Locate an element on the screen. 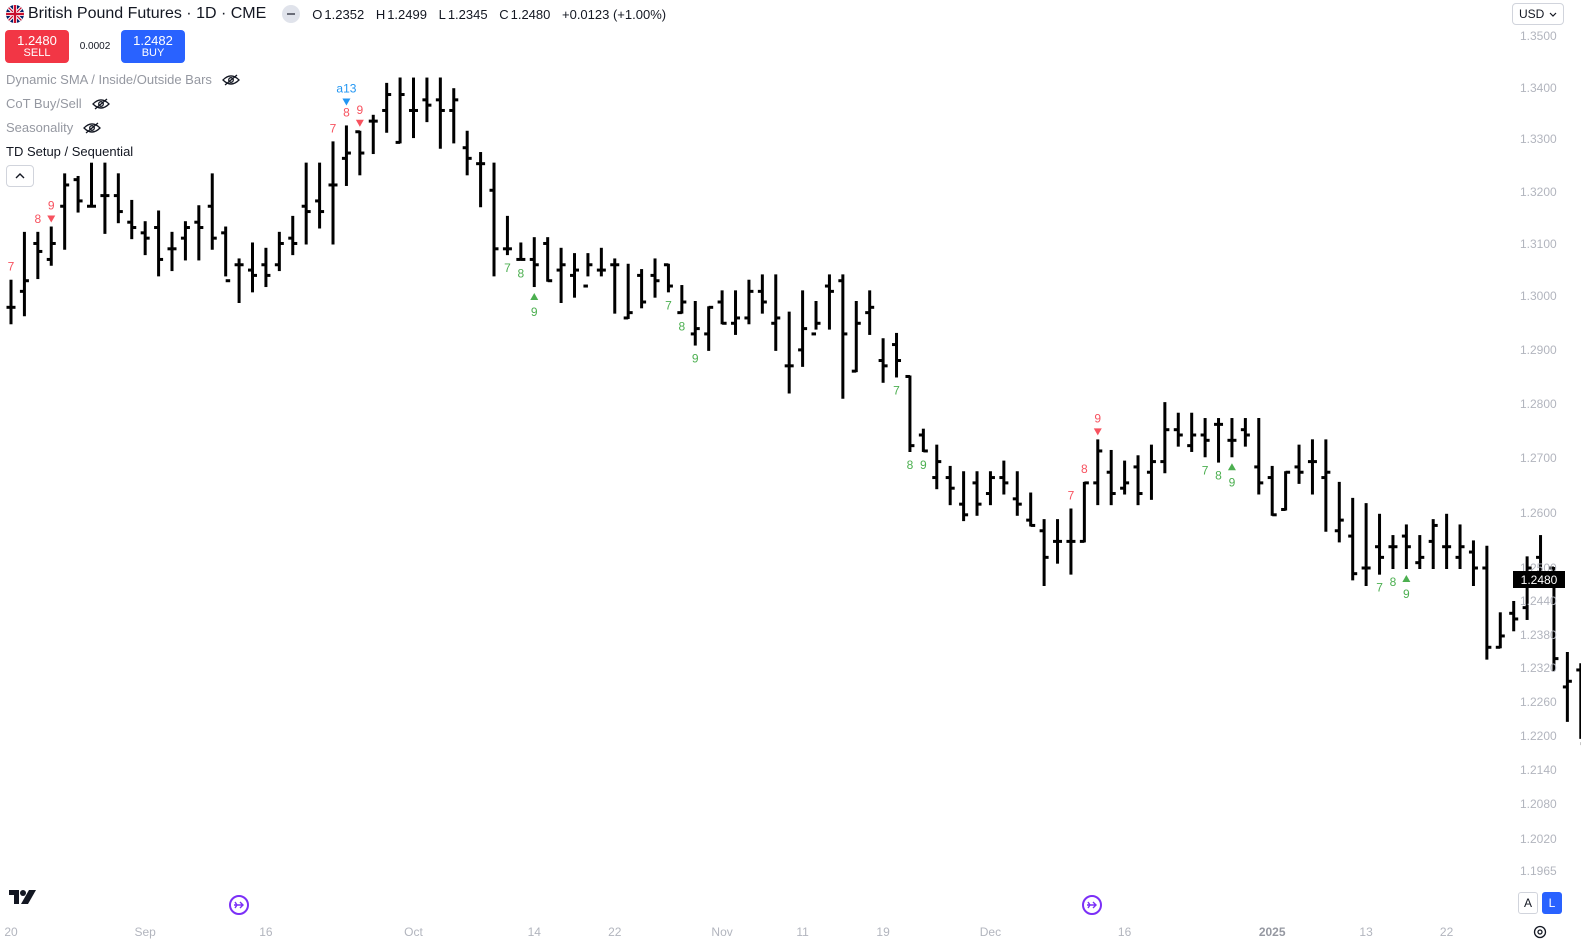 The image size is (1581, 952). indicator-label: Seasonality is located at coordinates (40, 127).